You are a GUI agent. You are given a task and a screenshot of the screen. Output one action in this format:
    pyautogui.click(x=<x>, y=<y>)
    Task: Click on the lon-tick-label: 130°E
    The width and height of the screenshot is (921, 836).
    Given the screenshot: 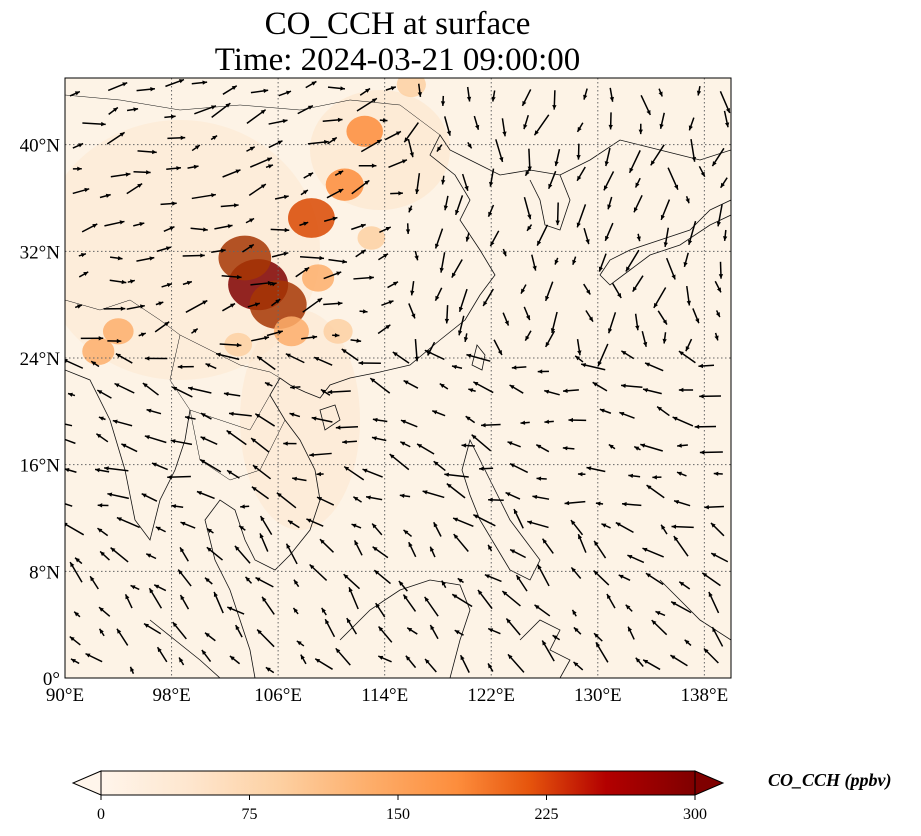 What is the action you would take?
    pyautogui.click(x=598, y=695)
    